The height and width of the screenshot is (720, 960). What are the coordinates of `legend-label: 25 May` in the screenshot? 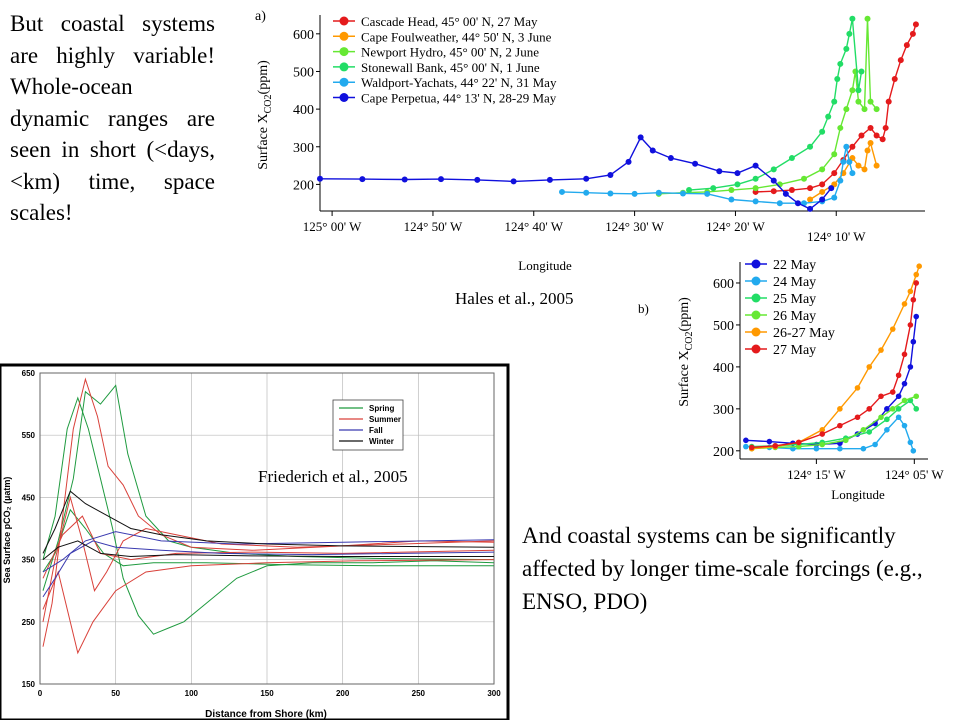 It's located at (794, 299).